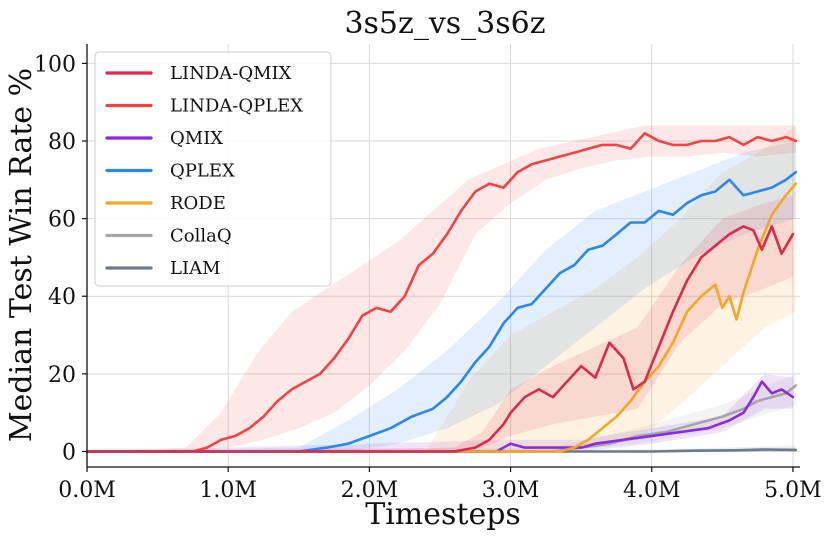 The height and width of the screenshot is (539, 830). I want to click on legend-label-qplex: QPLEX, so click(202, 171).